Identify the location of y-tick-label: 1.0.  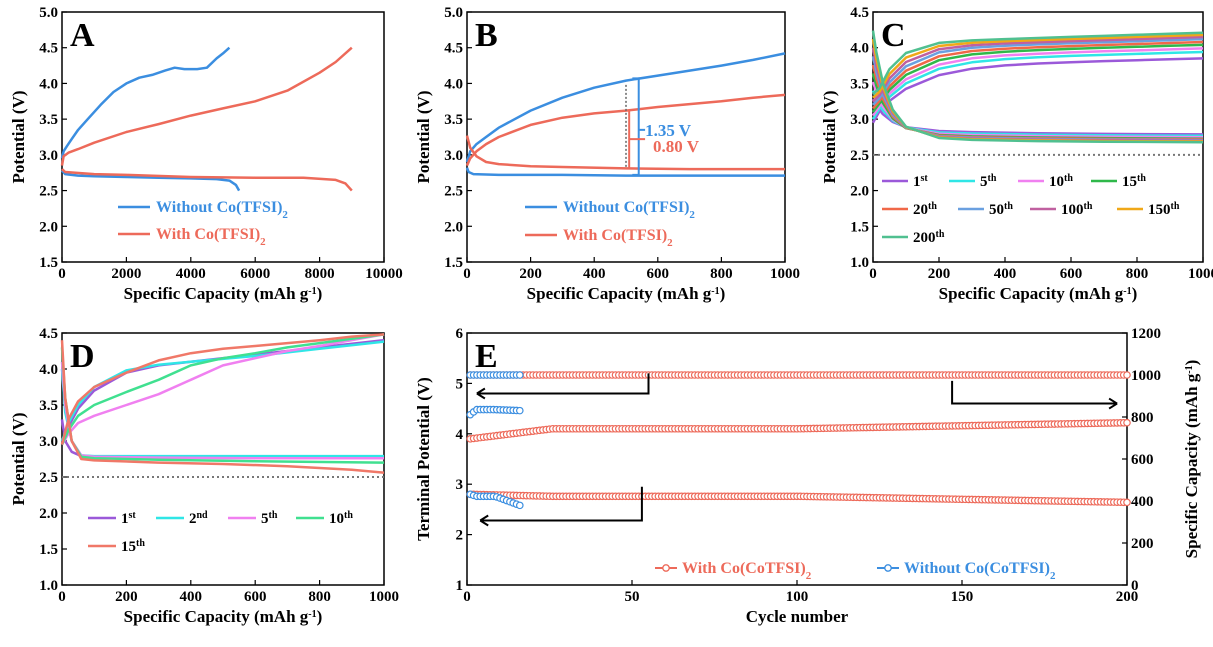
(859, 263).